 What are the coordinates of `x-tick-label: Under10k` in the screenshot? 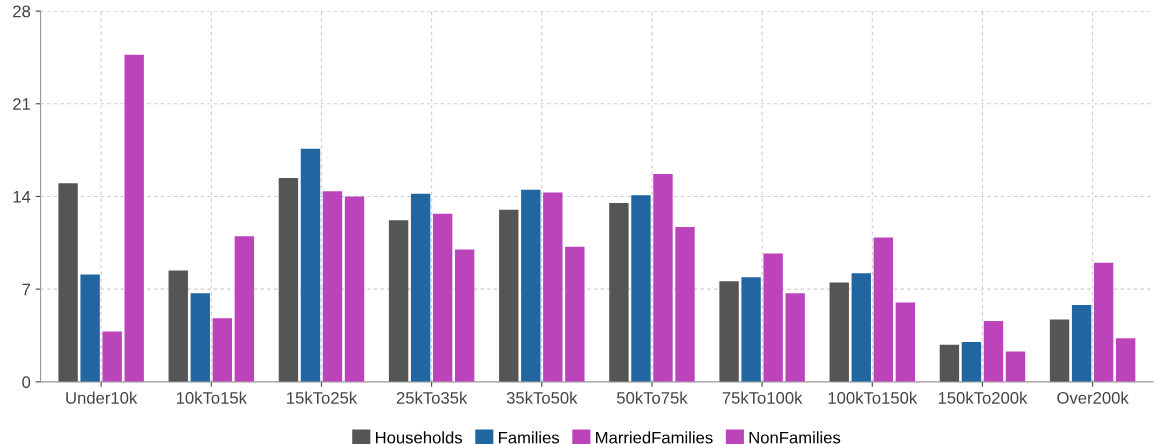 It's located at (102, 397).